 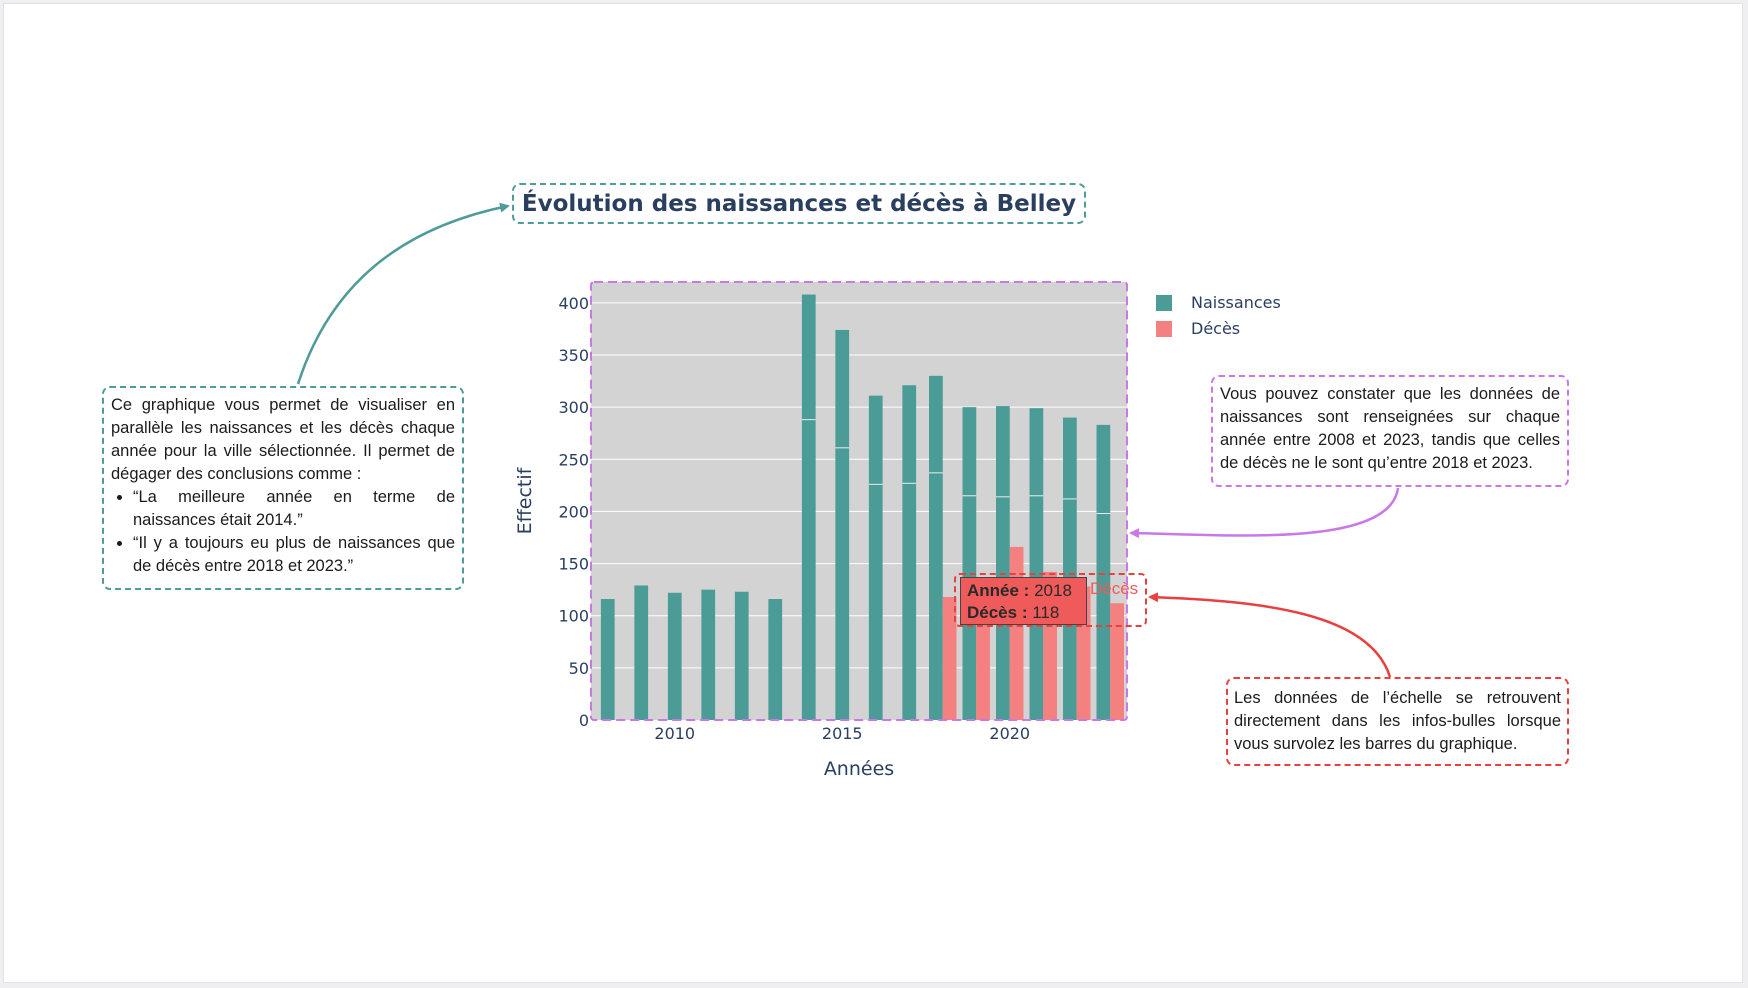 I want to click on arrow-to-plot, so click(x=1264, y=513).